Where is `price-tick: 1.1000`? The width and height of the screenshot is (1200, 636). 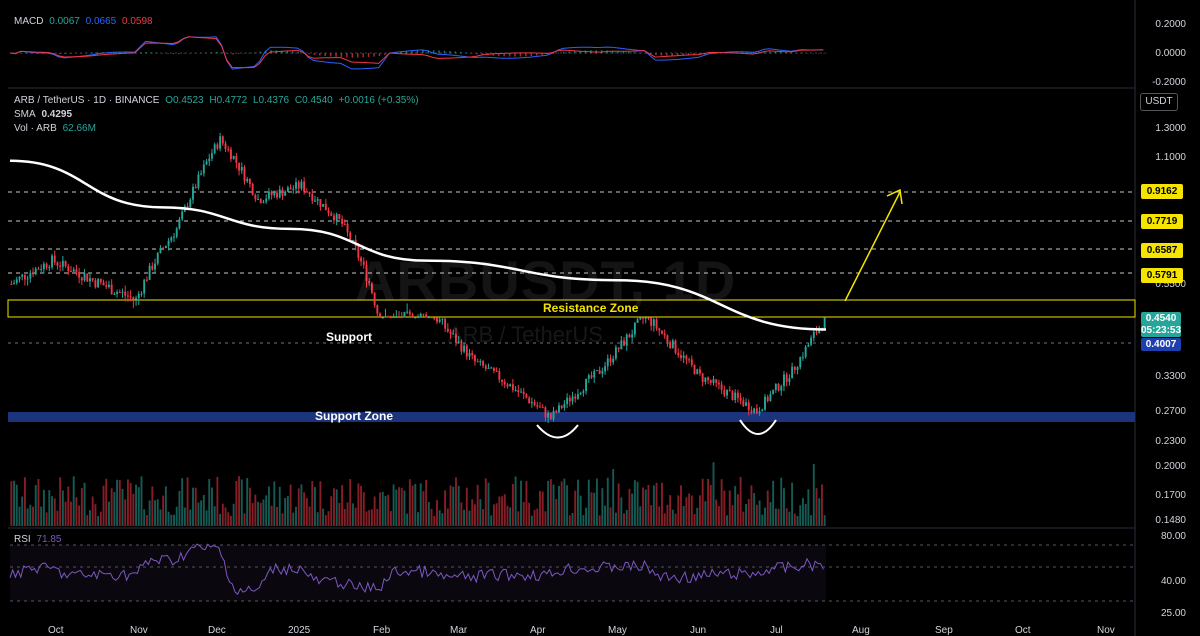
price-tick: 1.1000 is located at coordinates (1170, 157).